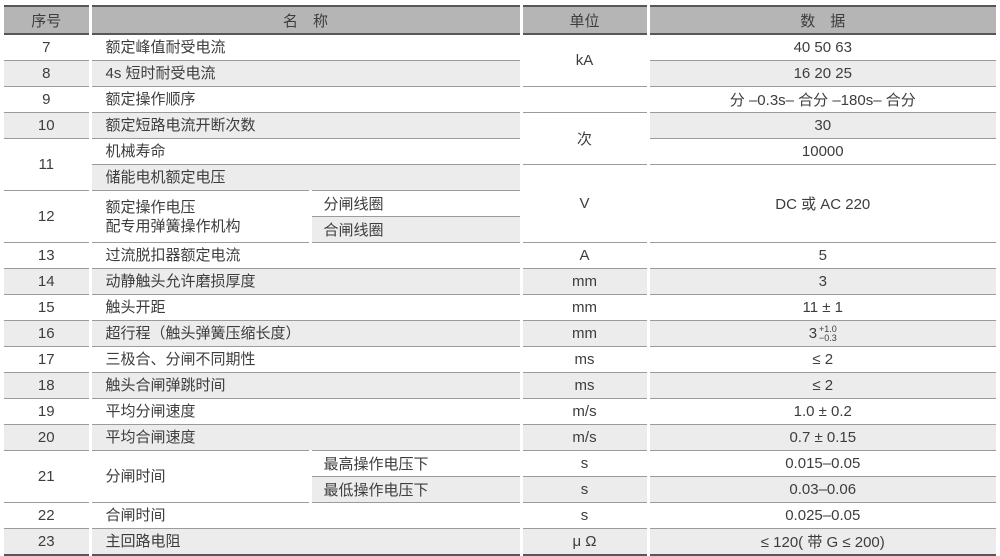 This screenshot has width=1000, height=556. I want to click on row16-data-upper: +1.0, so click(828, 328).